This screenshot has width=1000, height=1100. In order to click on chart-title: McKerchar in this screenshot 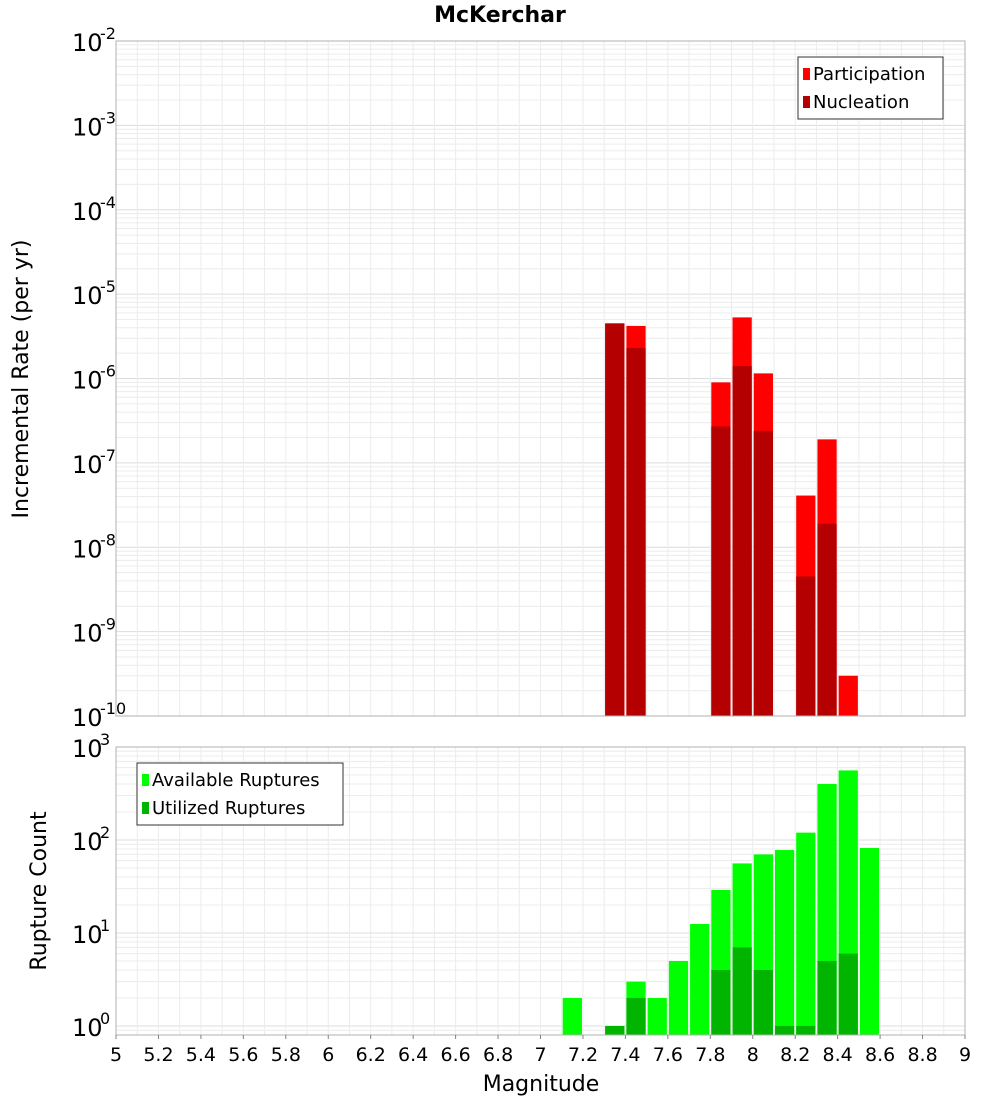, I will do `click(500, 15)`.